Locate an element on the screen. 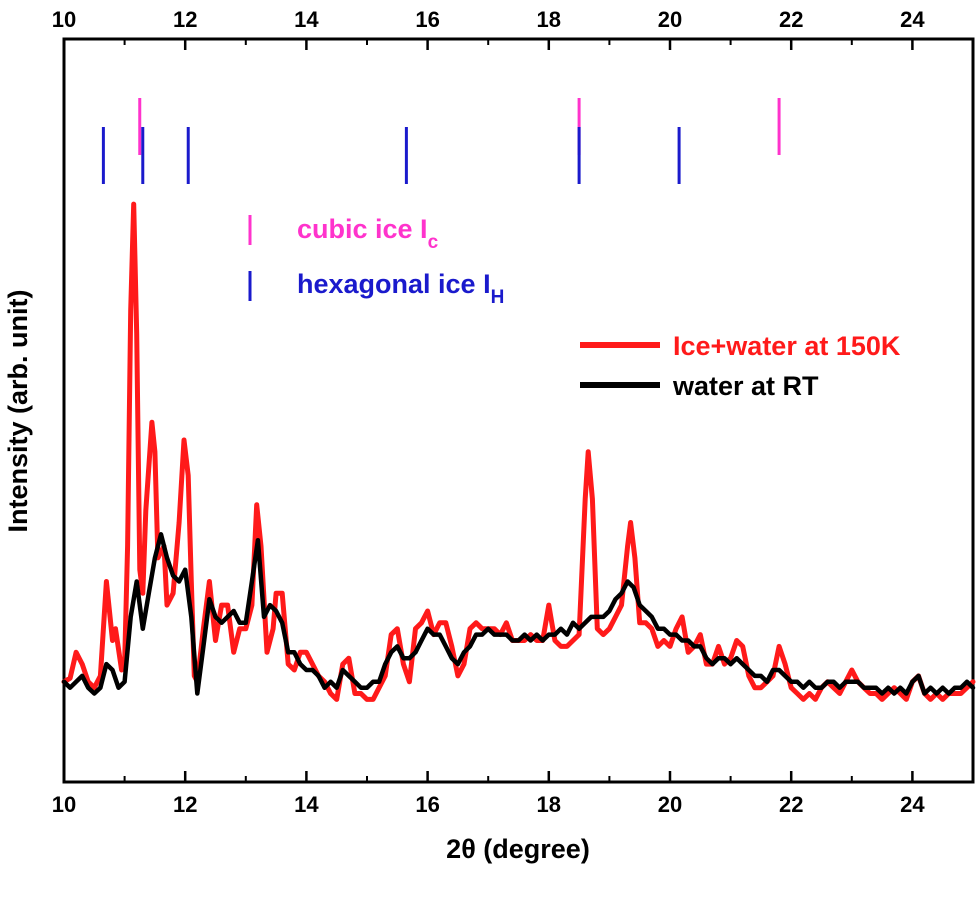 The image size is (980, 897). x-tick-label-top: 24 is located at coordinates (912, 19).